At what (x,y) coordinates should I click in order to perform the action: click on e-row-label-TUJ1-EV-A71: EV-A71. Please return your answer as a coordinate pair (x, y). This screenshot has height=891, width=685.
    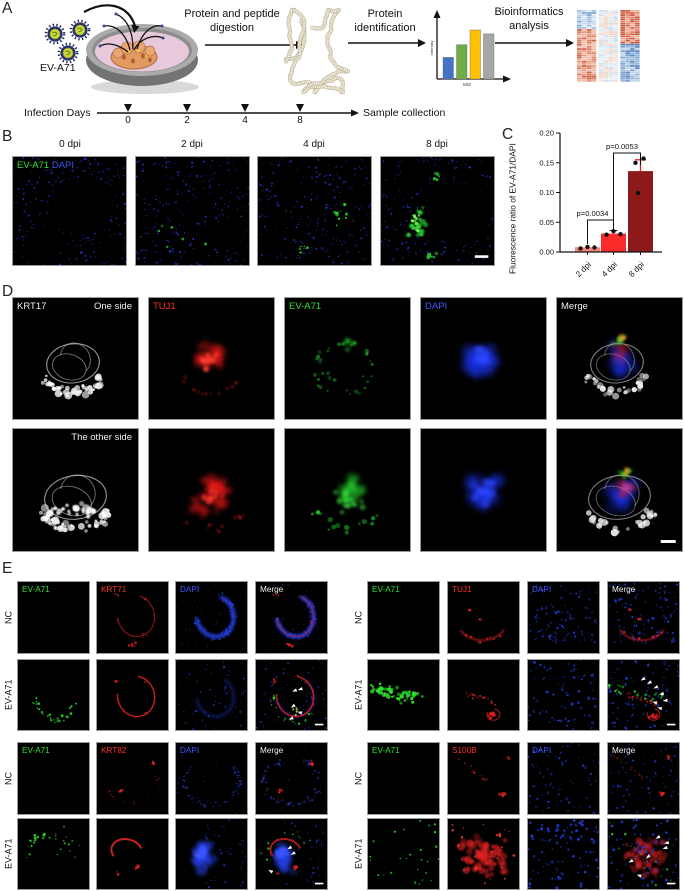
    Looking at the image, I should click on (358, 695).